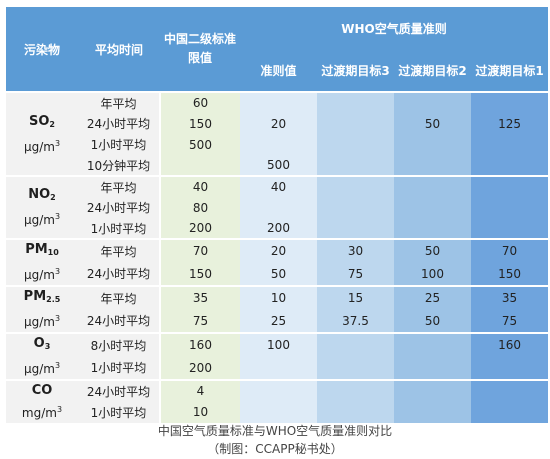 The width and height of the screenshot is (550, 459). I want to click on china-limit-cell: 40, so click(199, 186).